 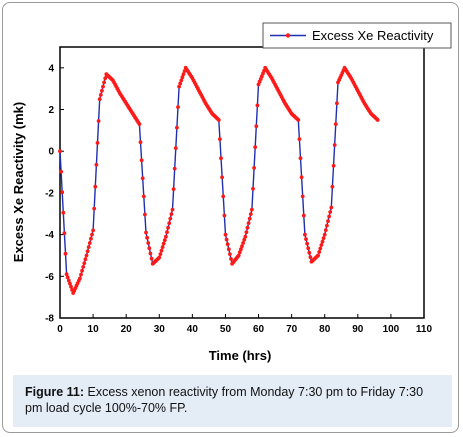 What do you see at coordinates (49, 193) in the screenshot?
I see `y-tick-label: -2` at bounding box center [49, 193].